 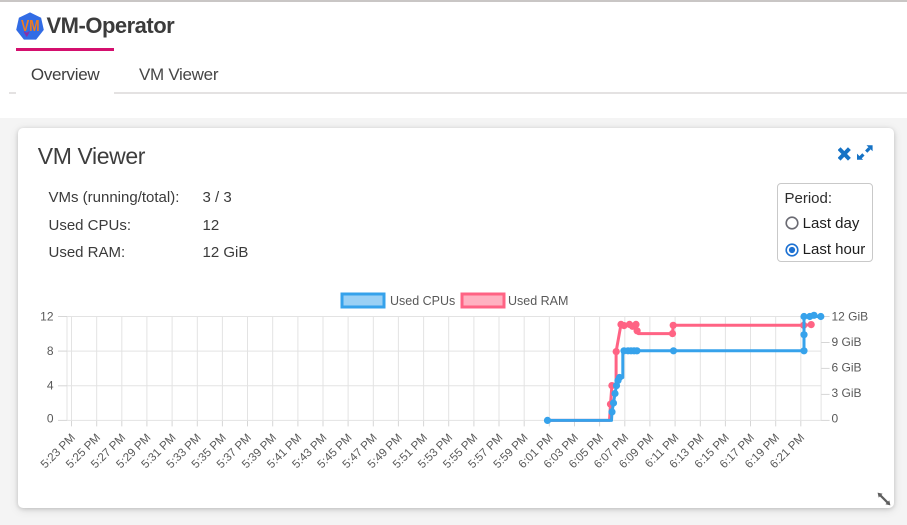 I want to click on svg-text: VM, so click(x=30, y=26).